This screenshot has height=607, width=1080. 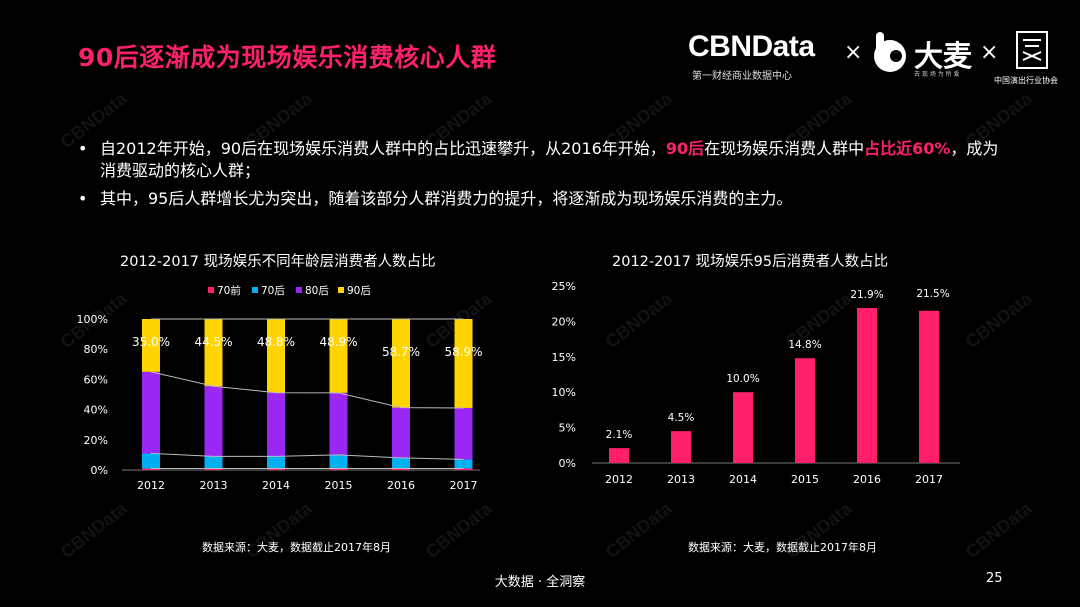 I want to click on y-tick-label: 5%, so click(x=567, y=428).